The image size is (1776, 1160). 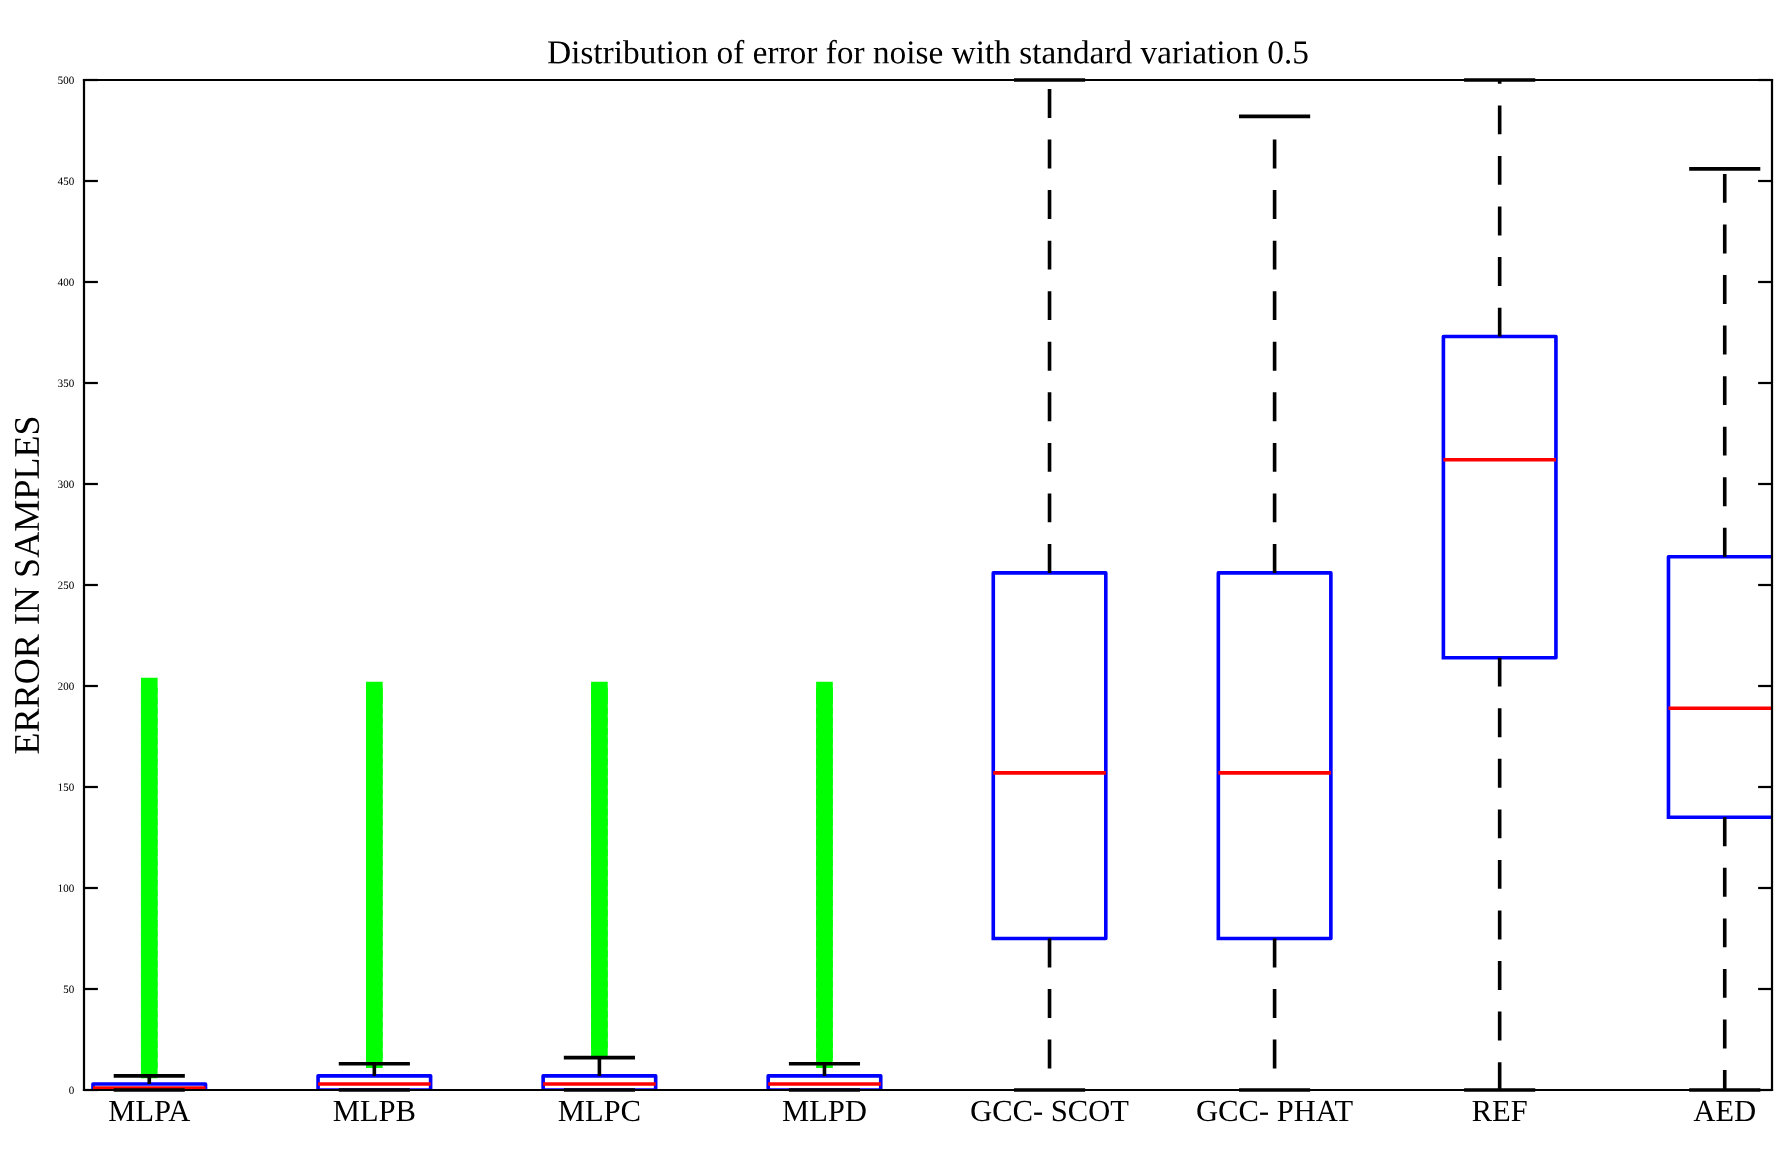 What do you see at coordinates (1275, 1111) in the screenshot?
I see `x-tick-label: GCC- PHAT` at bounding box center [1275, 1111].